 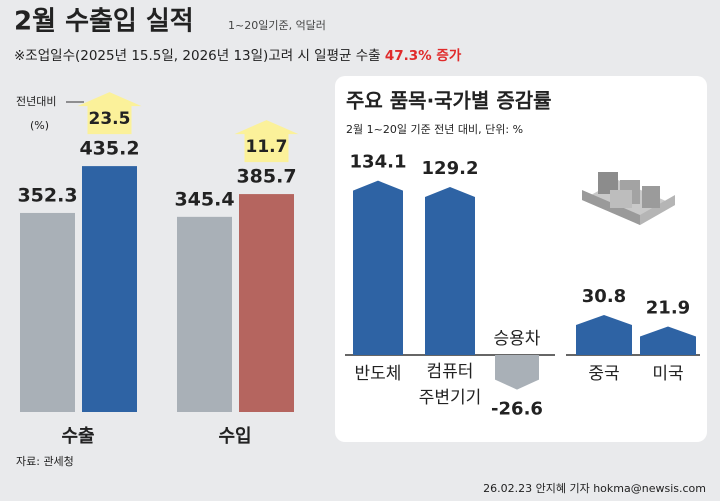 What do you see at coordinates (234, 436) in the screenshot?
I see `category-label: 수입` at bounding box center [234, 436].